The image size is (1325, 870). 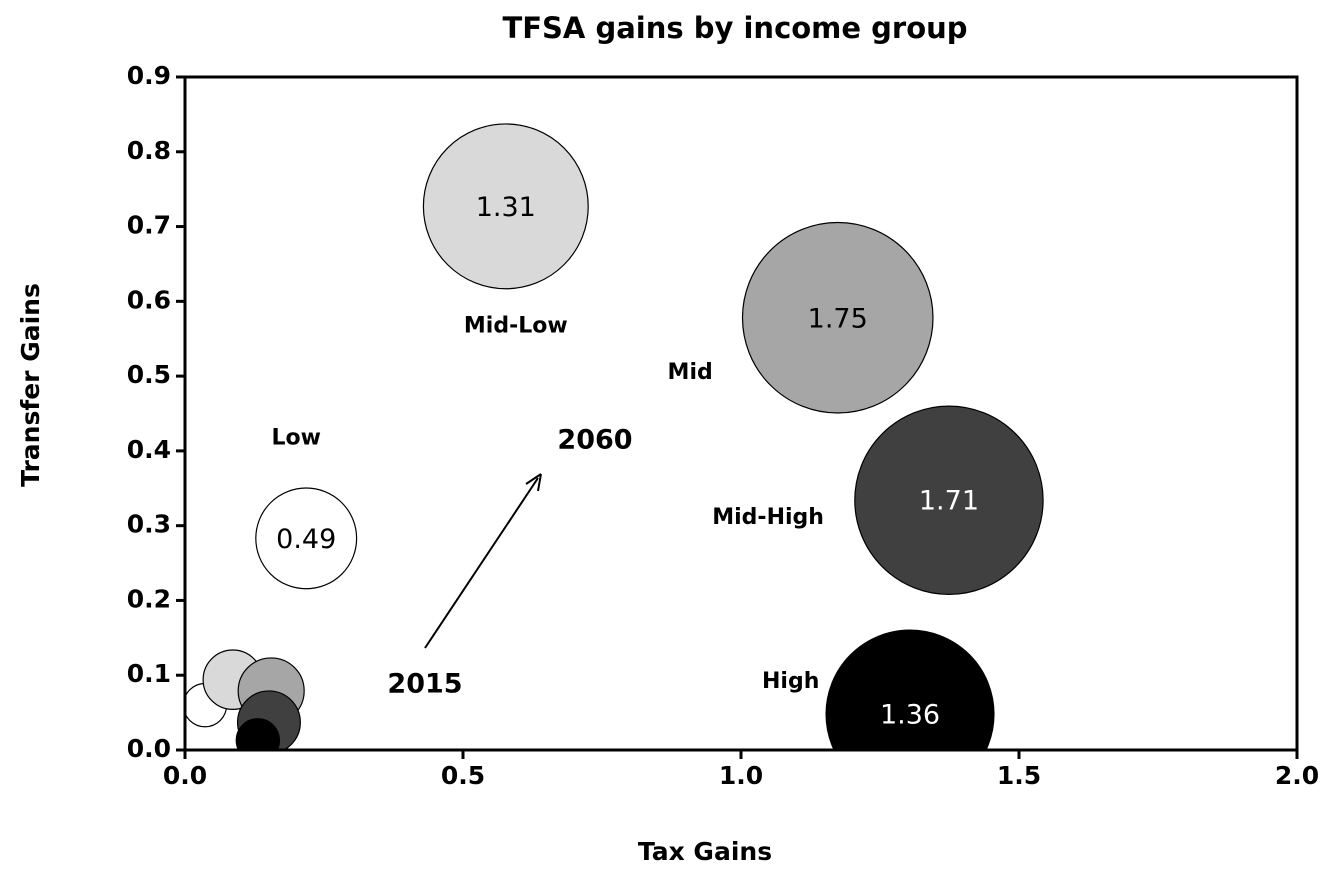 What do you see at coordinates (705, 851) in the screenshot?
I see `x-axis-title: Tax Gains` at bounding box center [705, 851].